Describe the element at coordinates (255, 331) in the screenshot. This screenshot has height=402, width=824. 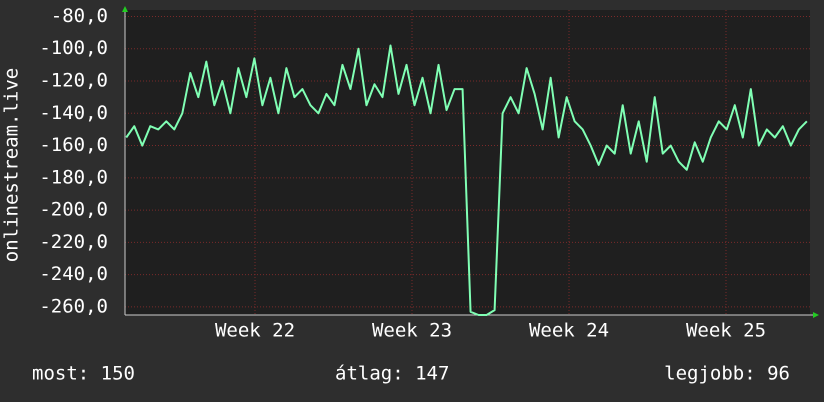
I see `x-tick-label: Week 22` at that location.